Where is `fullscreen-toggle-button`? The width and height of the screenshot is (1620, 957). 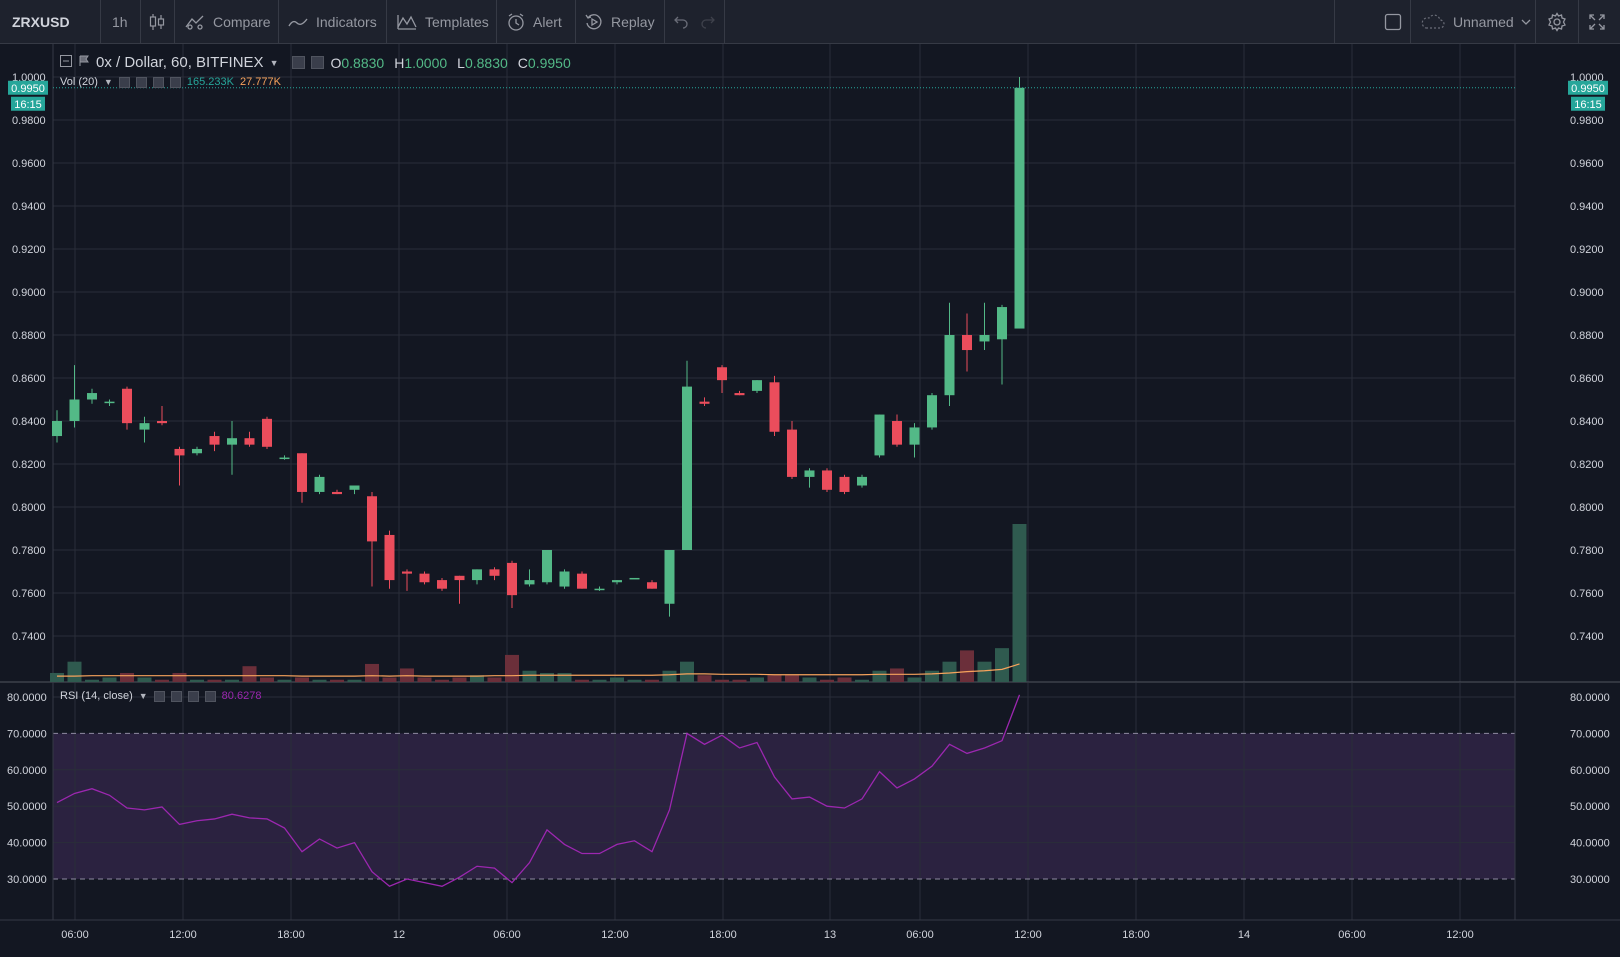
fullscreen-toggle-button is located at coordinates (1393, 22).